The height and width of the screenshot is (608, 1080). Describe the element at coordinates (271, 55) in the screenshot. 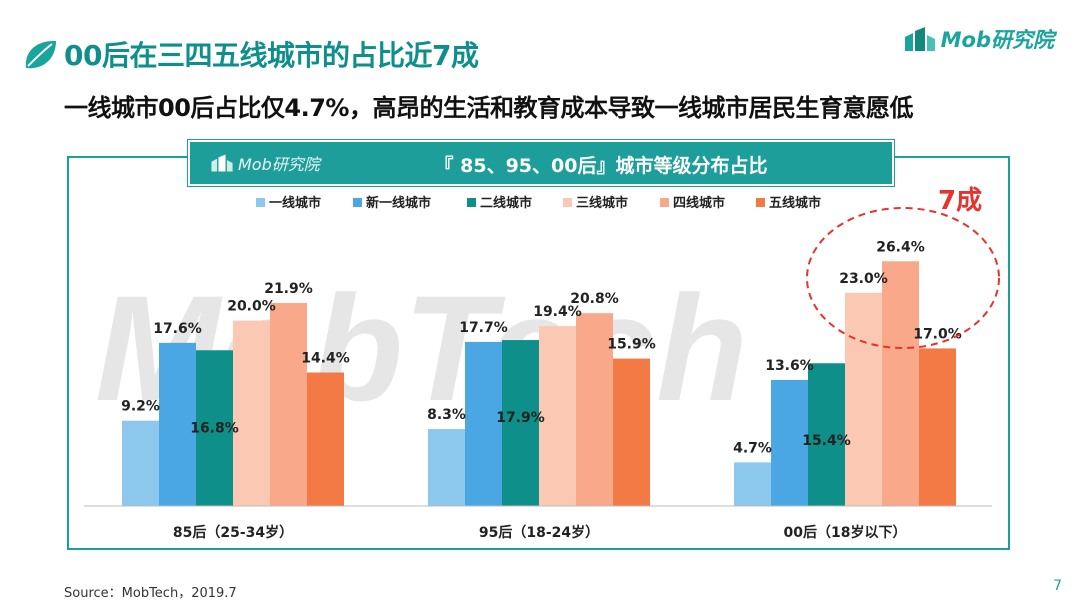

I see `page-title: 00后在三四五线城市的占比近7成` at that location.